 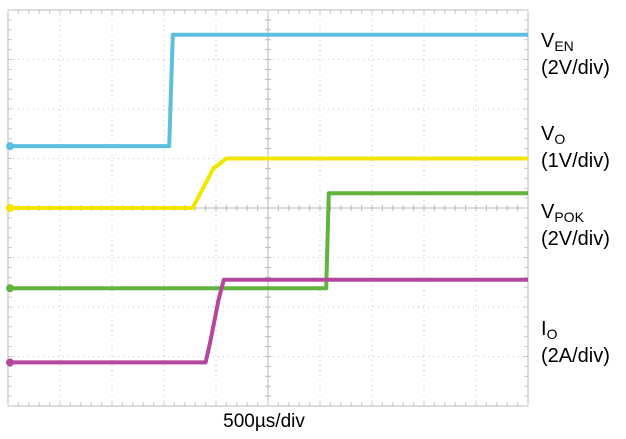 I want to click on series-1-label-main: V, so click(x=548, y=134).